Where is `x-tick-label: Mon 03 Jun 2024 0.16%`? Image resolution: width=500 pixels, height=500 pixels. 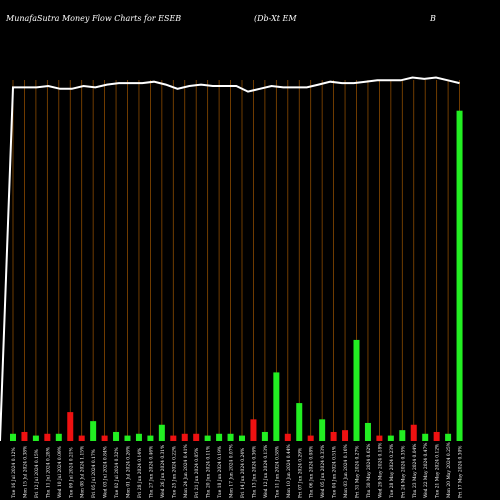 x-tick-label: Mon 03 Jun 2024 0.16% is located at coordinates (346, 471).